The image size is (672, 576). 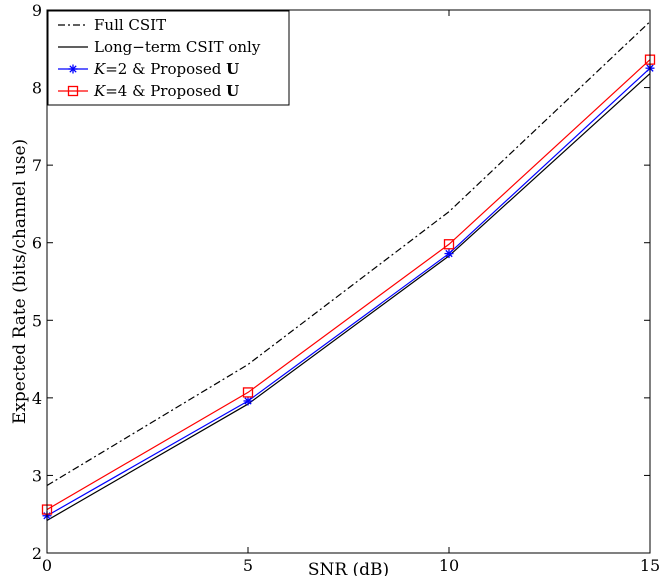 What do you see at coordinates (37, 10) in the screenshot?
I see `y-tick-label-7: 9` at bounding box center [37, 10].